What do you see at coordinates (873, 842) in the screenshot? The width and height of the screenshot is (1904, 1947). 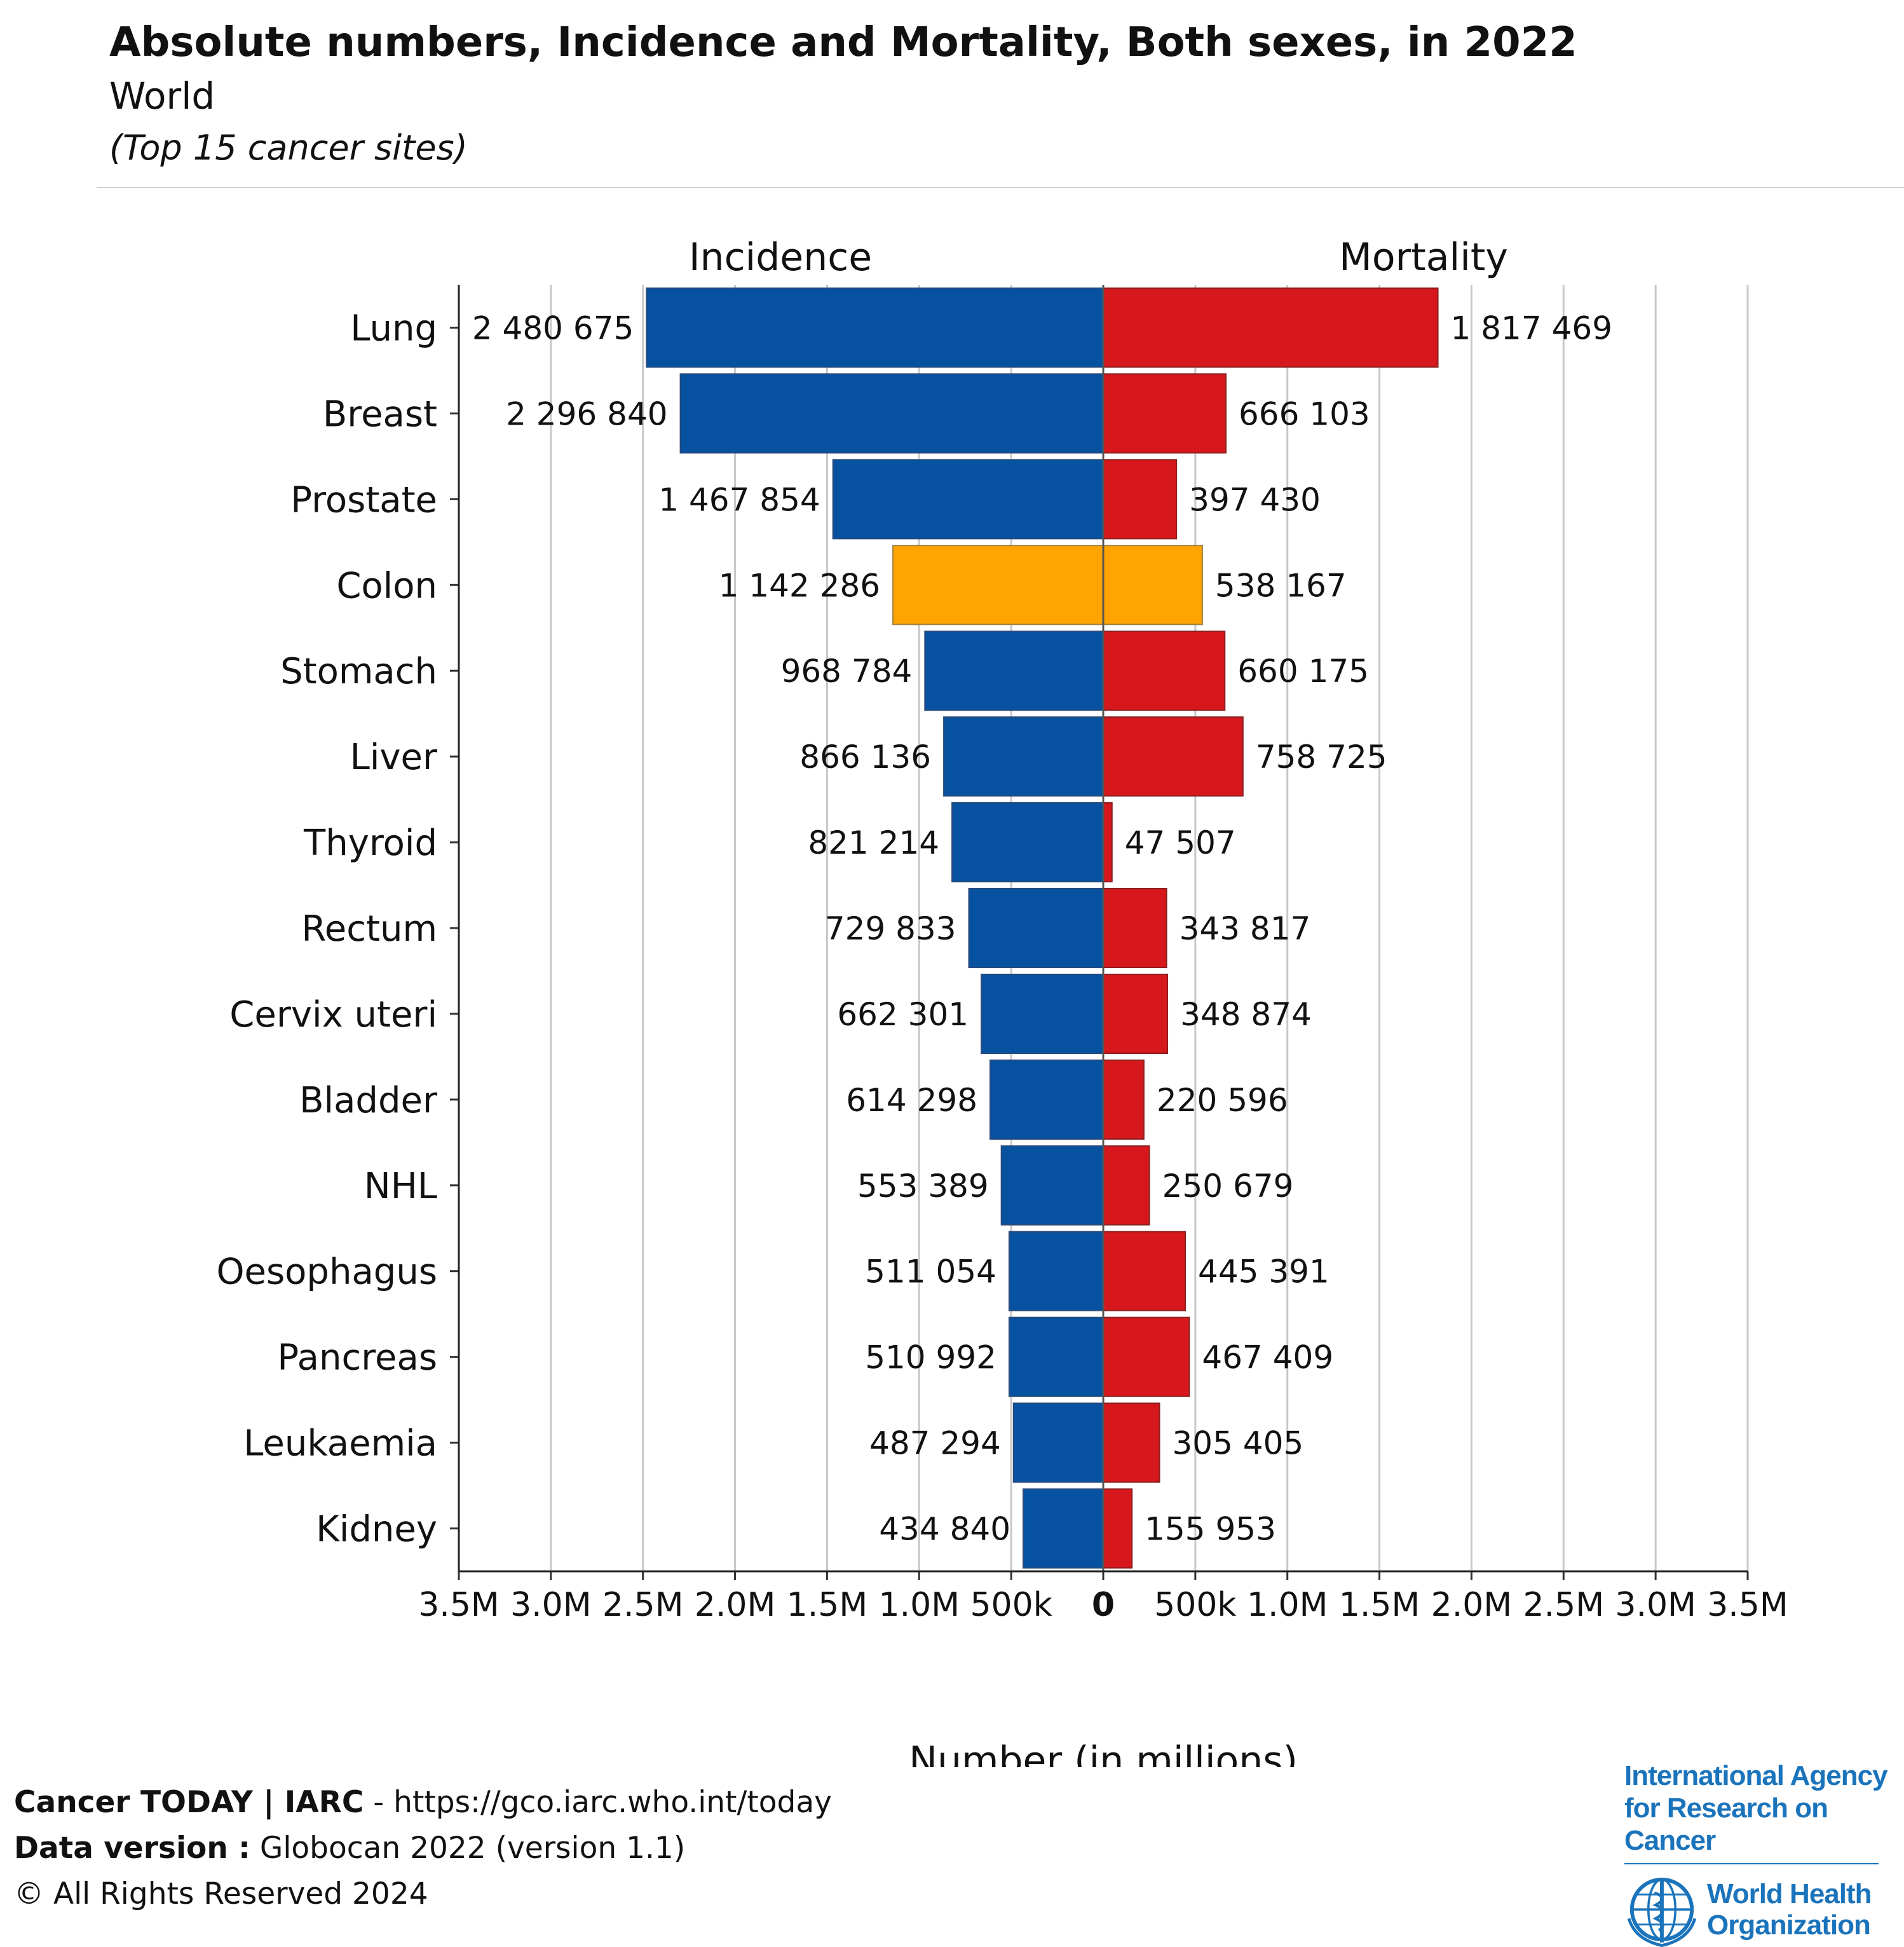 I see `incidence-value-label: 821 214` at bounding box center [873, 842].